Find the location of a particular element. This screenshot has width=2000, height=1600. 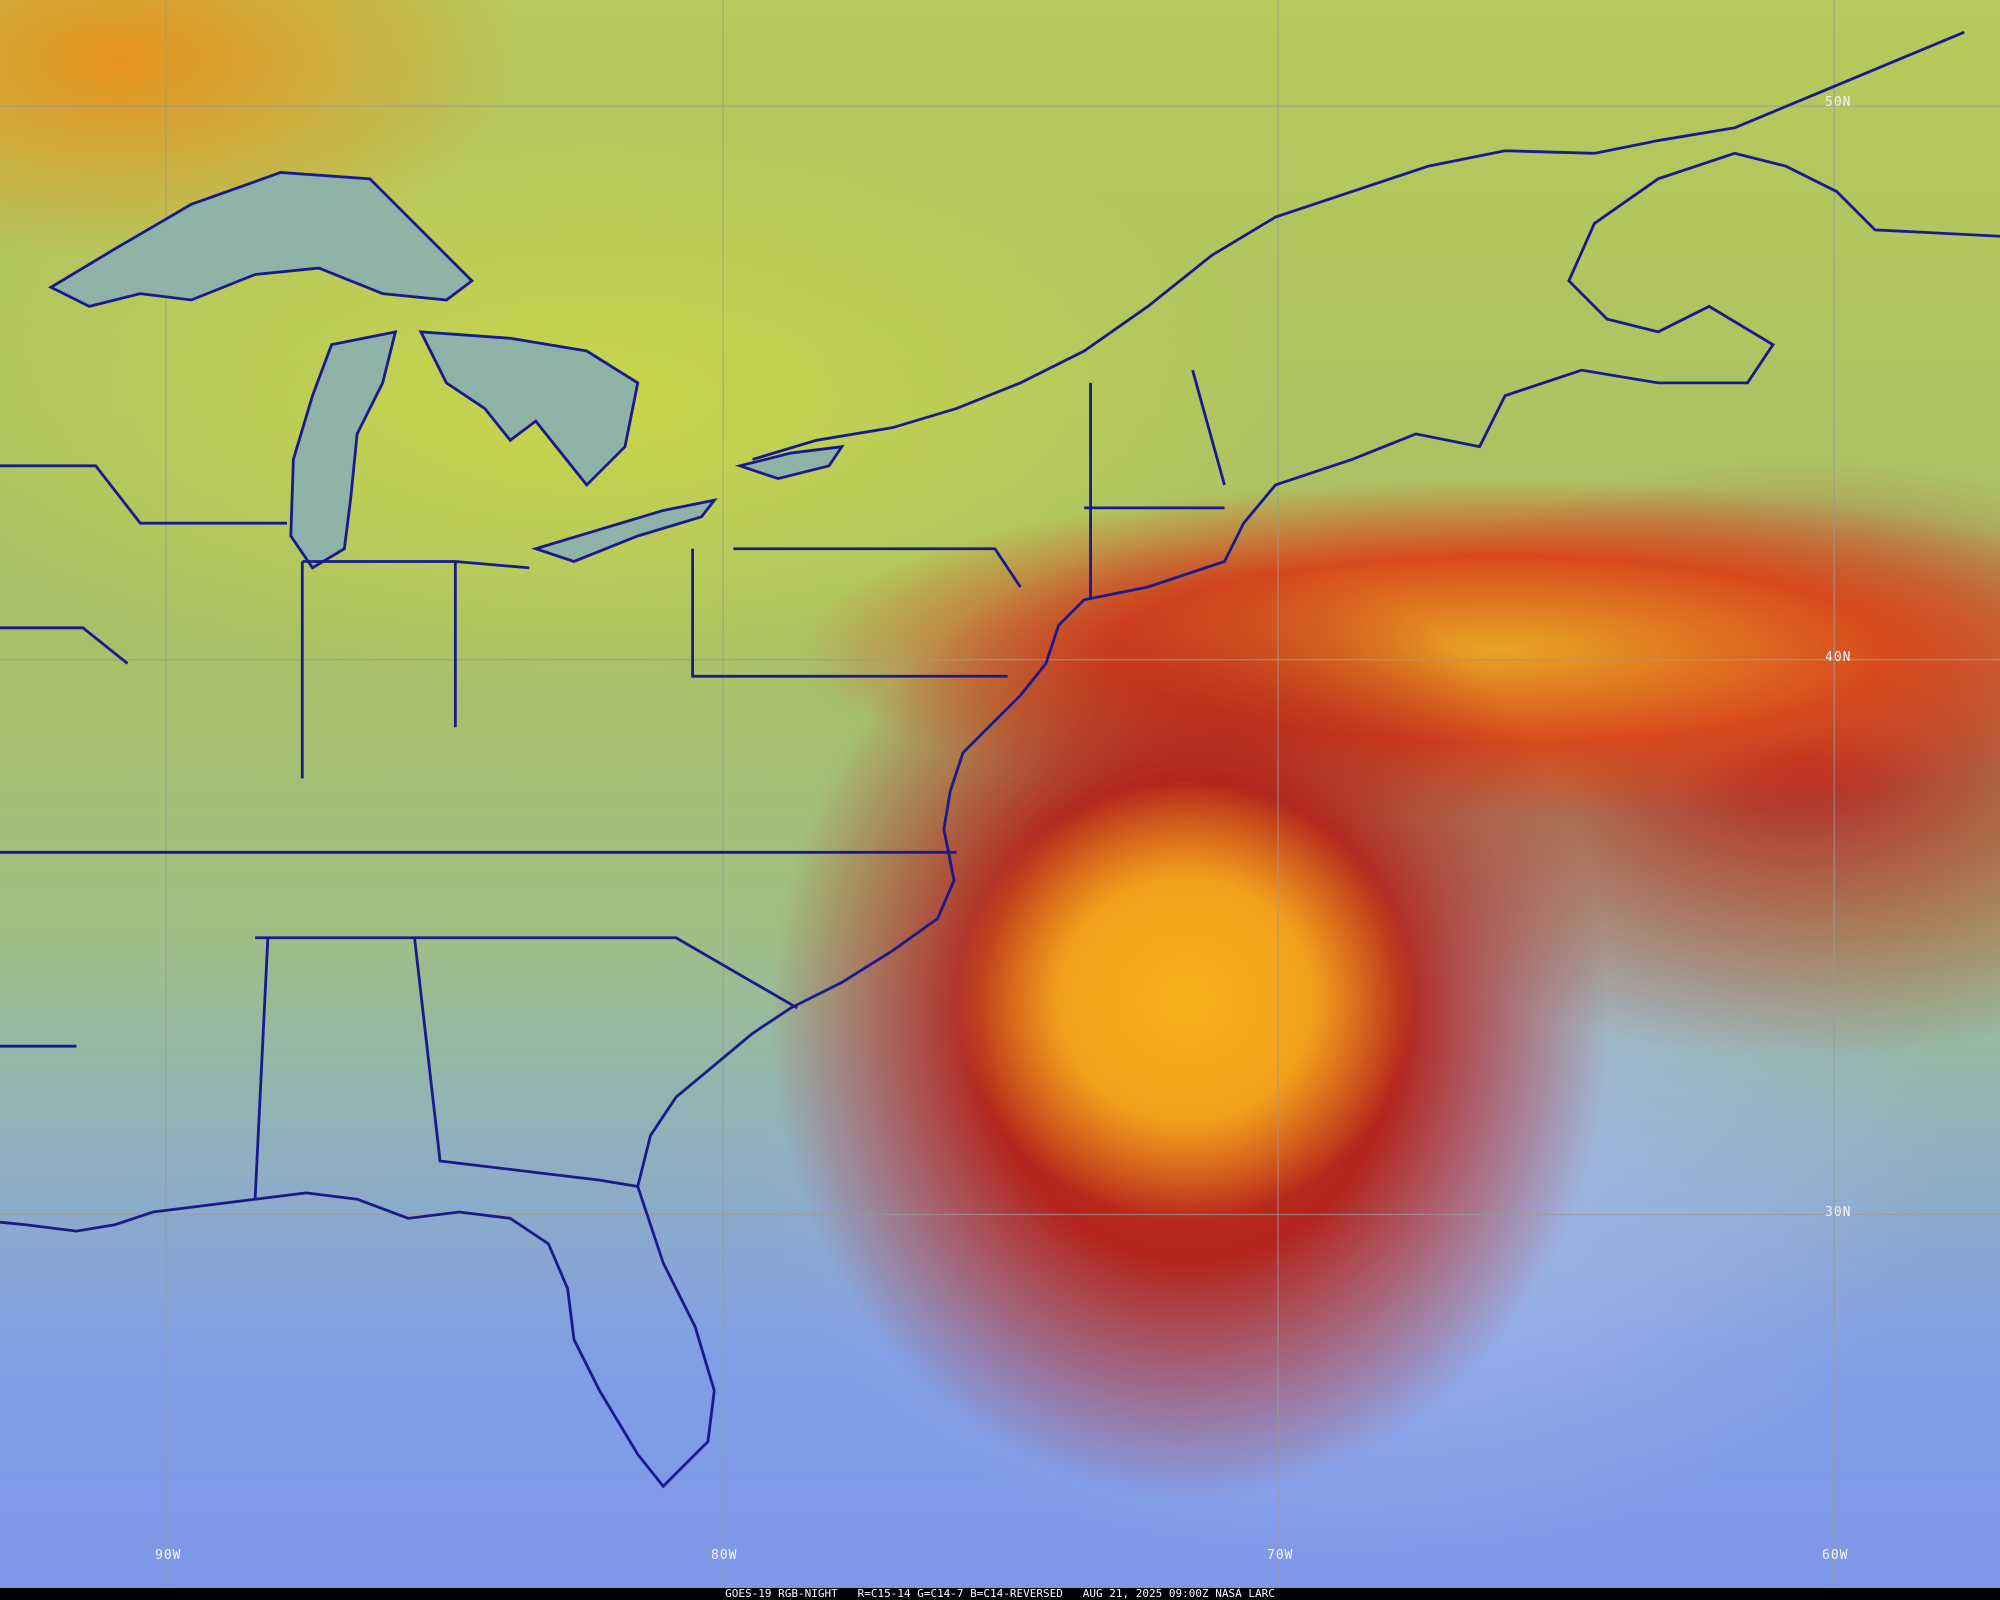

lake-erie is located at coordinates (624, 530).